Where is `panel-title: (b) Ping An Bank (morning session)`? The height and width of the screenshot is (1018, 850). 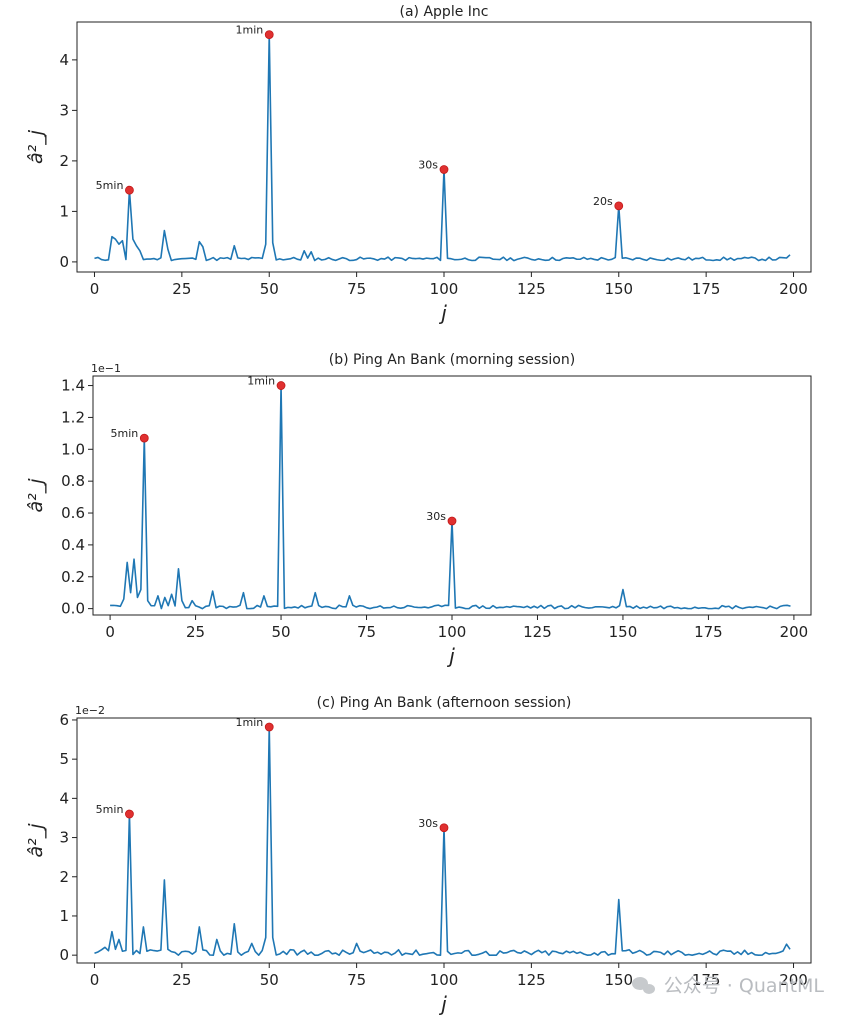
panel-title: (b) Ping An Bank (morning session) is located at coordinates (452, 360).